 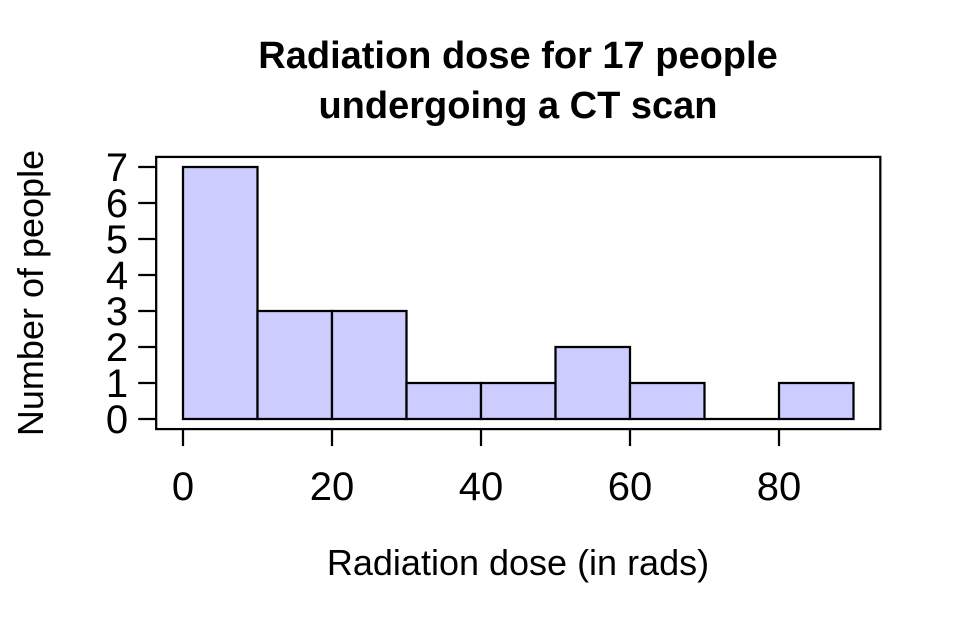 I want to click on y-tick-label: 1, so click(x=117, y=384).